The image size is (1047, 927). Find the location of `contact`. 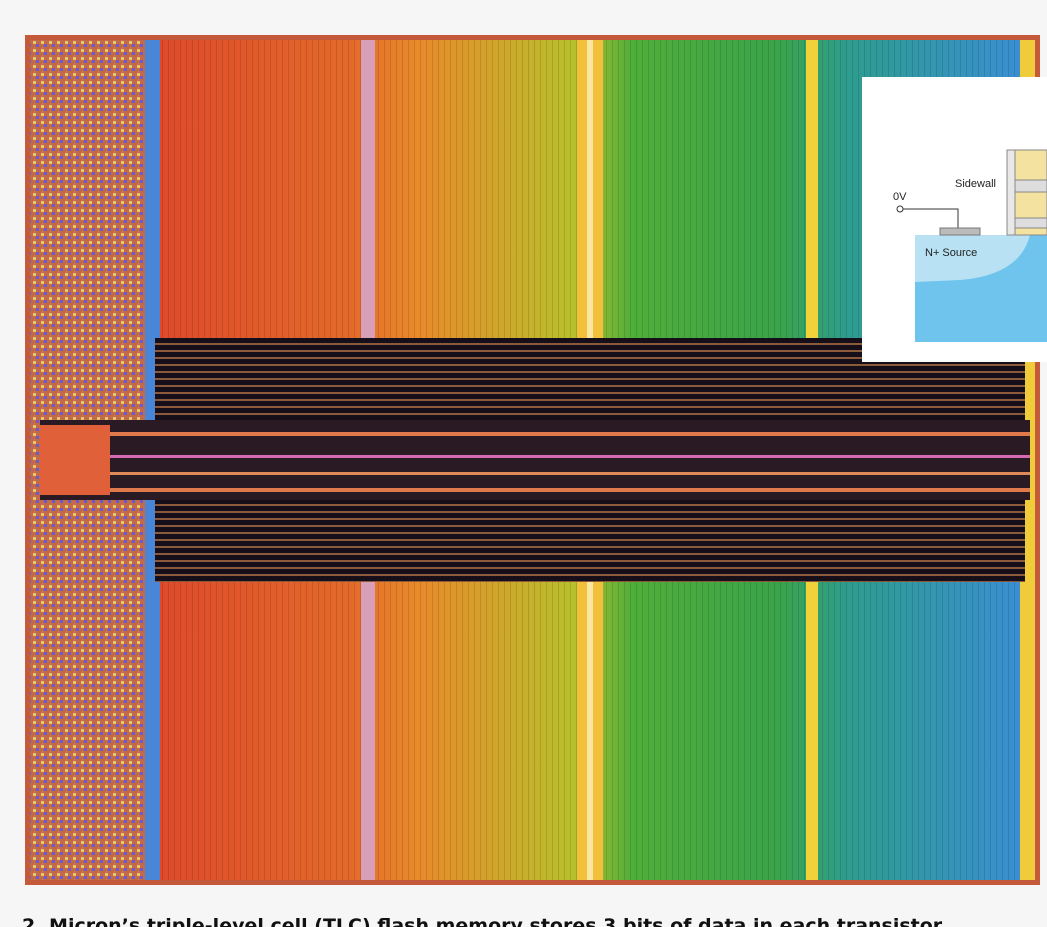

contact is located at coordinates (960, 231).